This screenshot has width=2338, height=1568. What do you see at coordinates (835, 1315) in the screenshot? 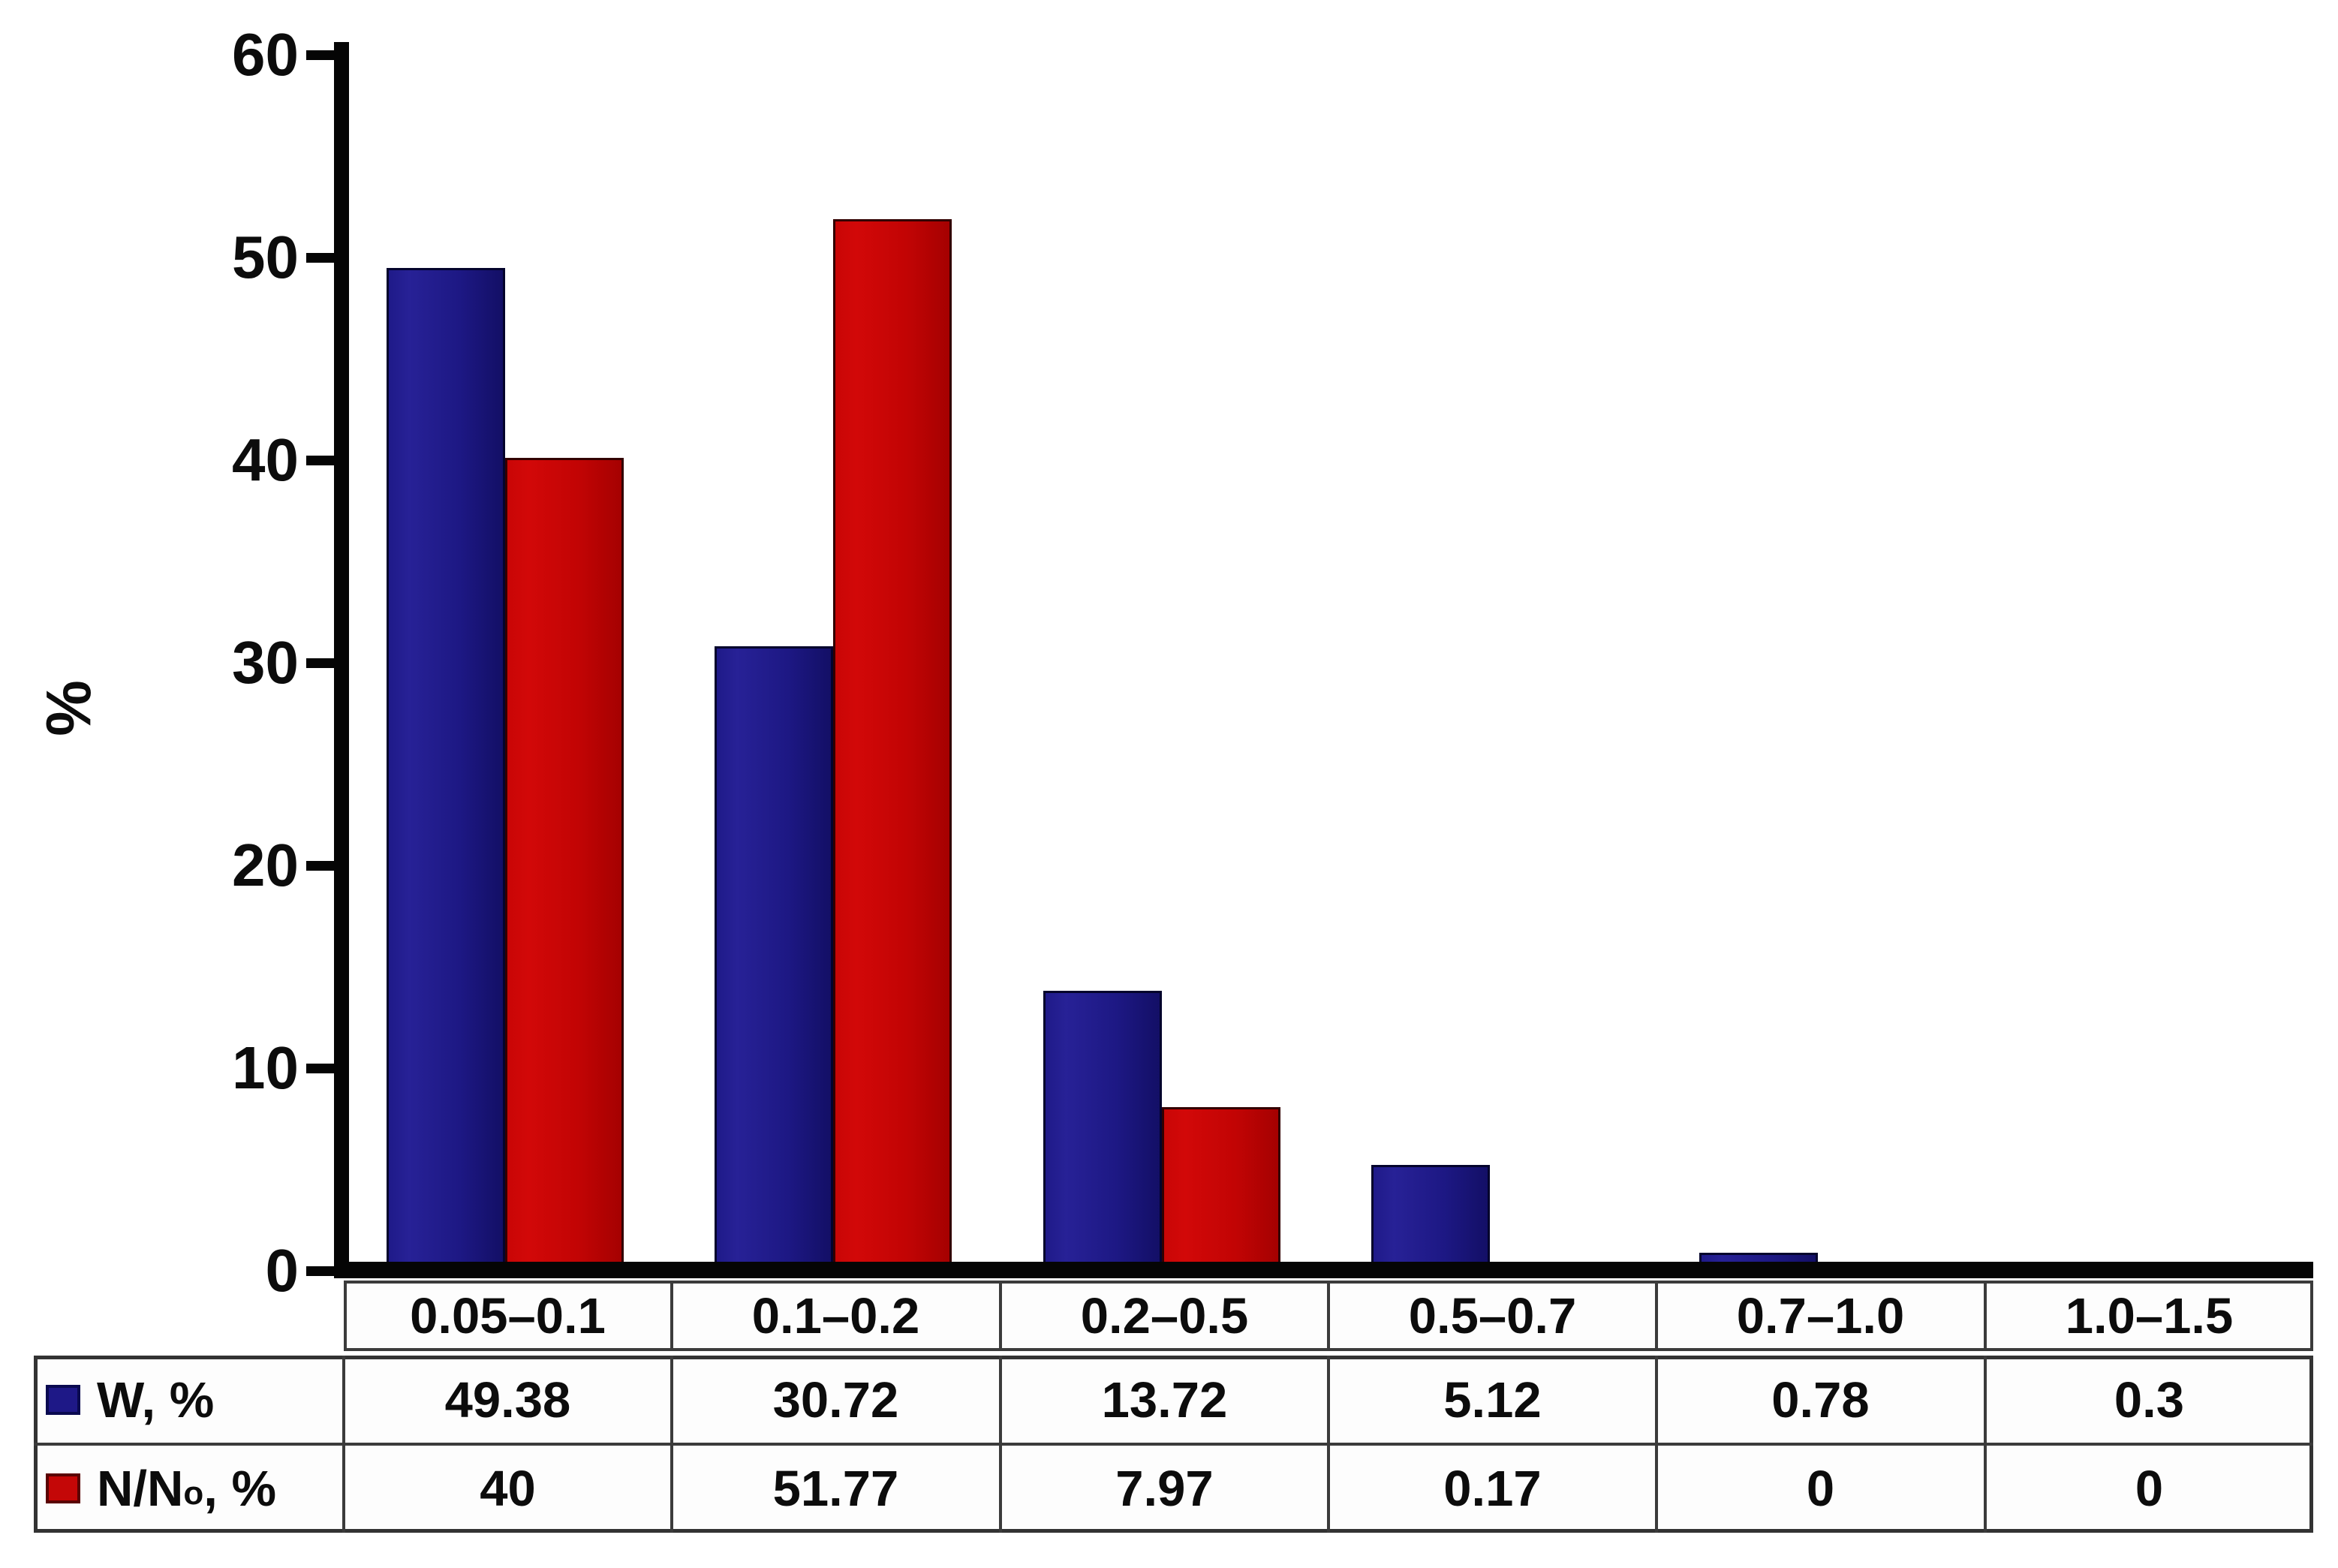
I see `category-cell: 0.1–0.2` at bounding box center [835, 1315].